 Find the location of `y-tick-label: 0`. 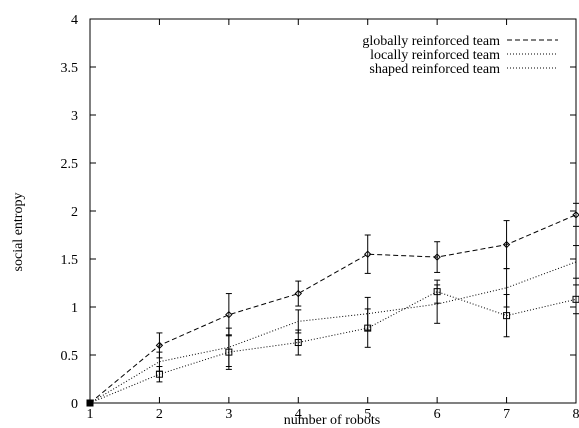

y-tick-label: 0 is located at coordinates (74, 404).